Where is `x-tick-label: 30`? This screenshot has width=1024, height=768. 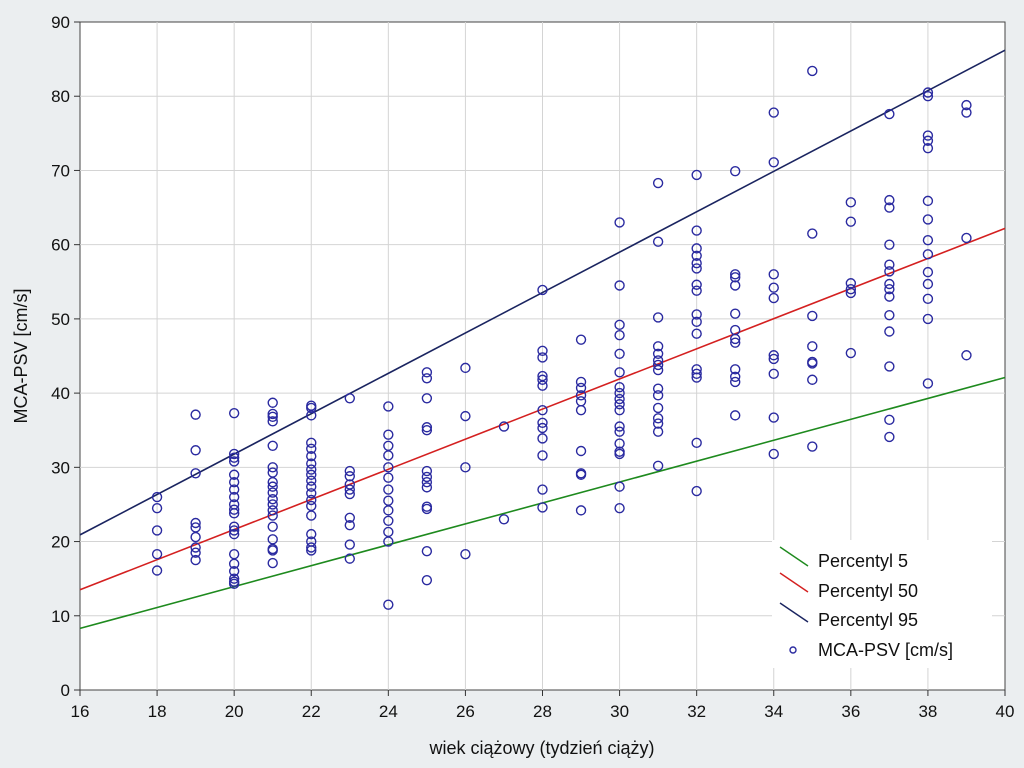 x-tick-label: 30 is located at coordinates (619, 711).